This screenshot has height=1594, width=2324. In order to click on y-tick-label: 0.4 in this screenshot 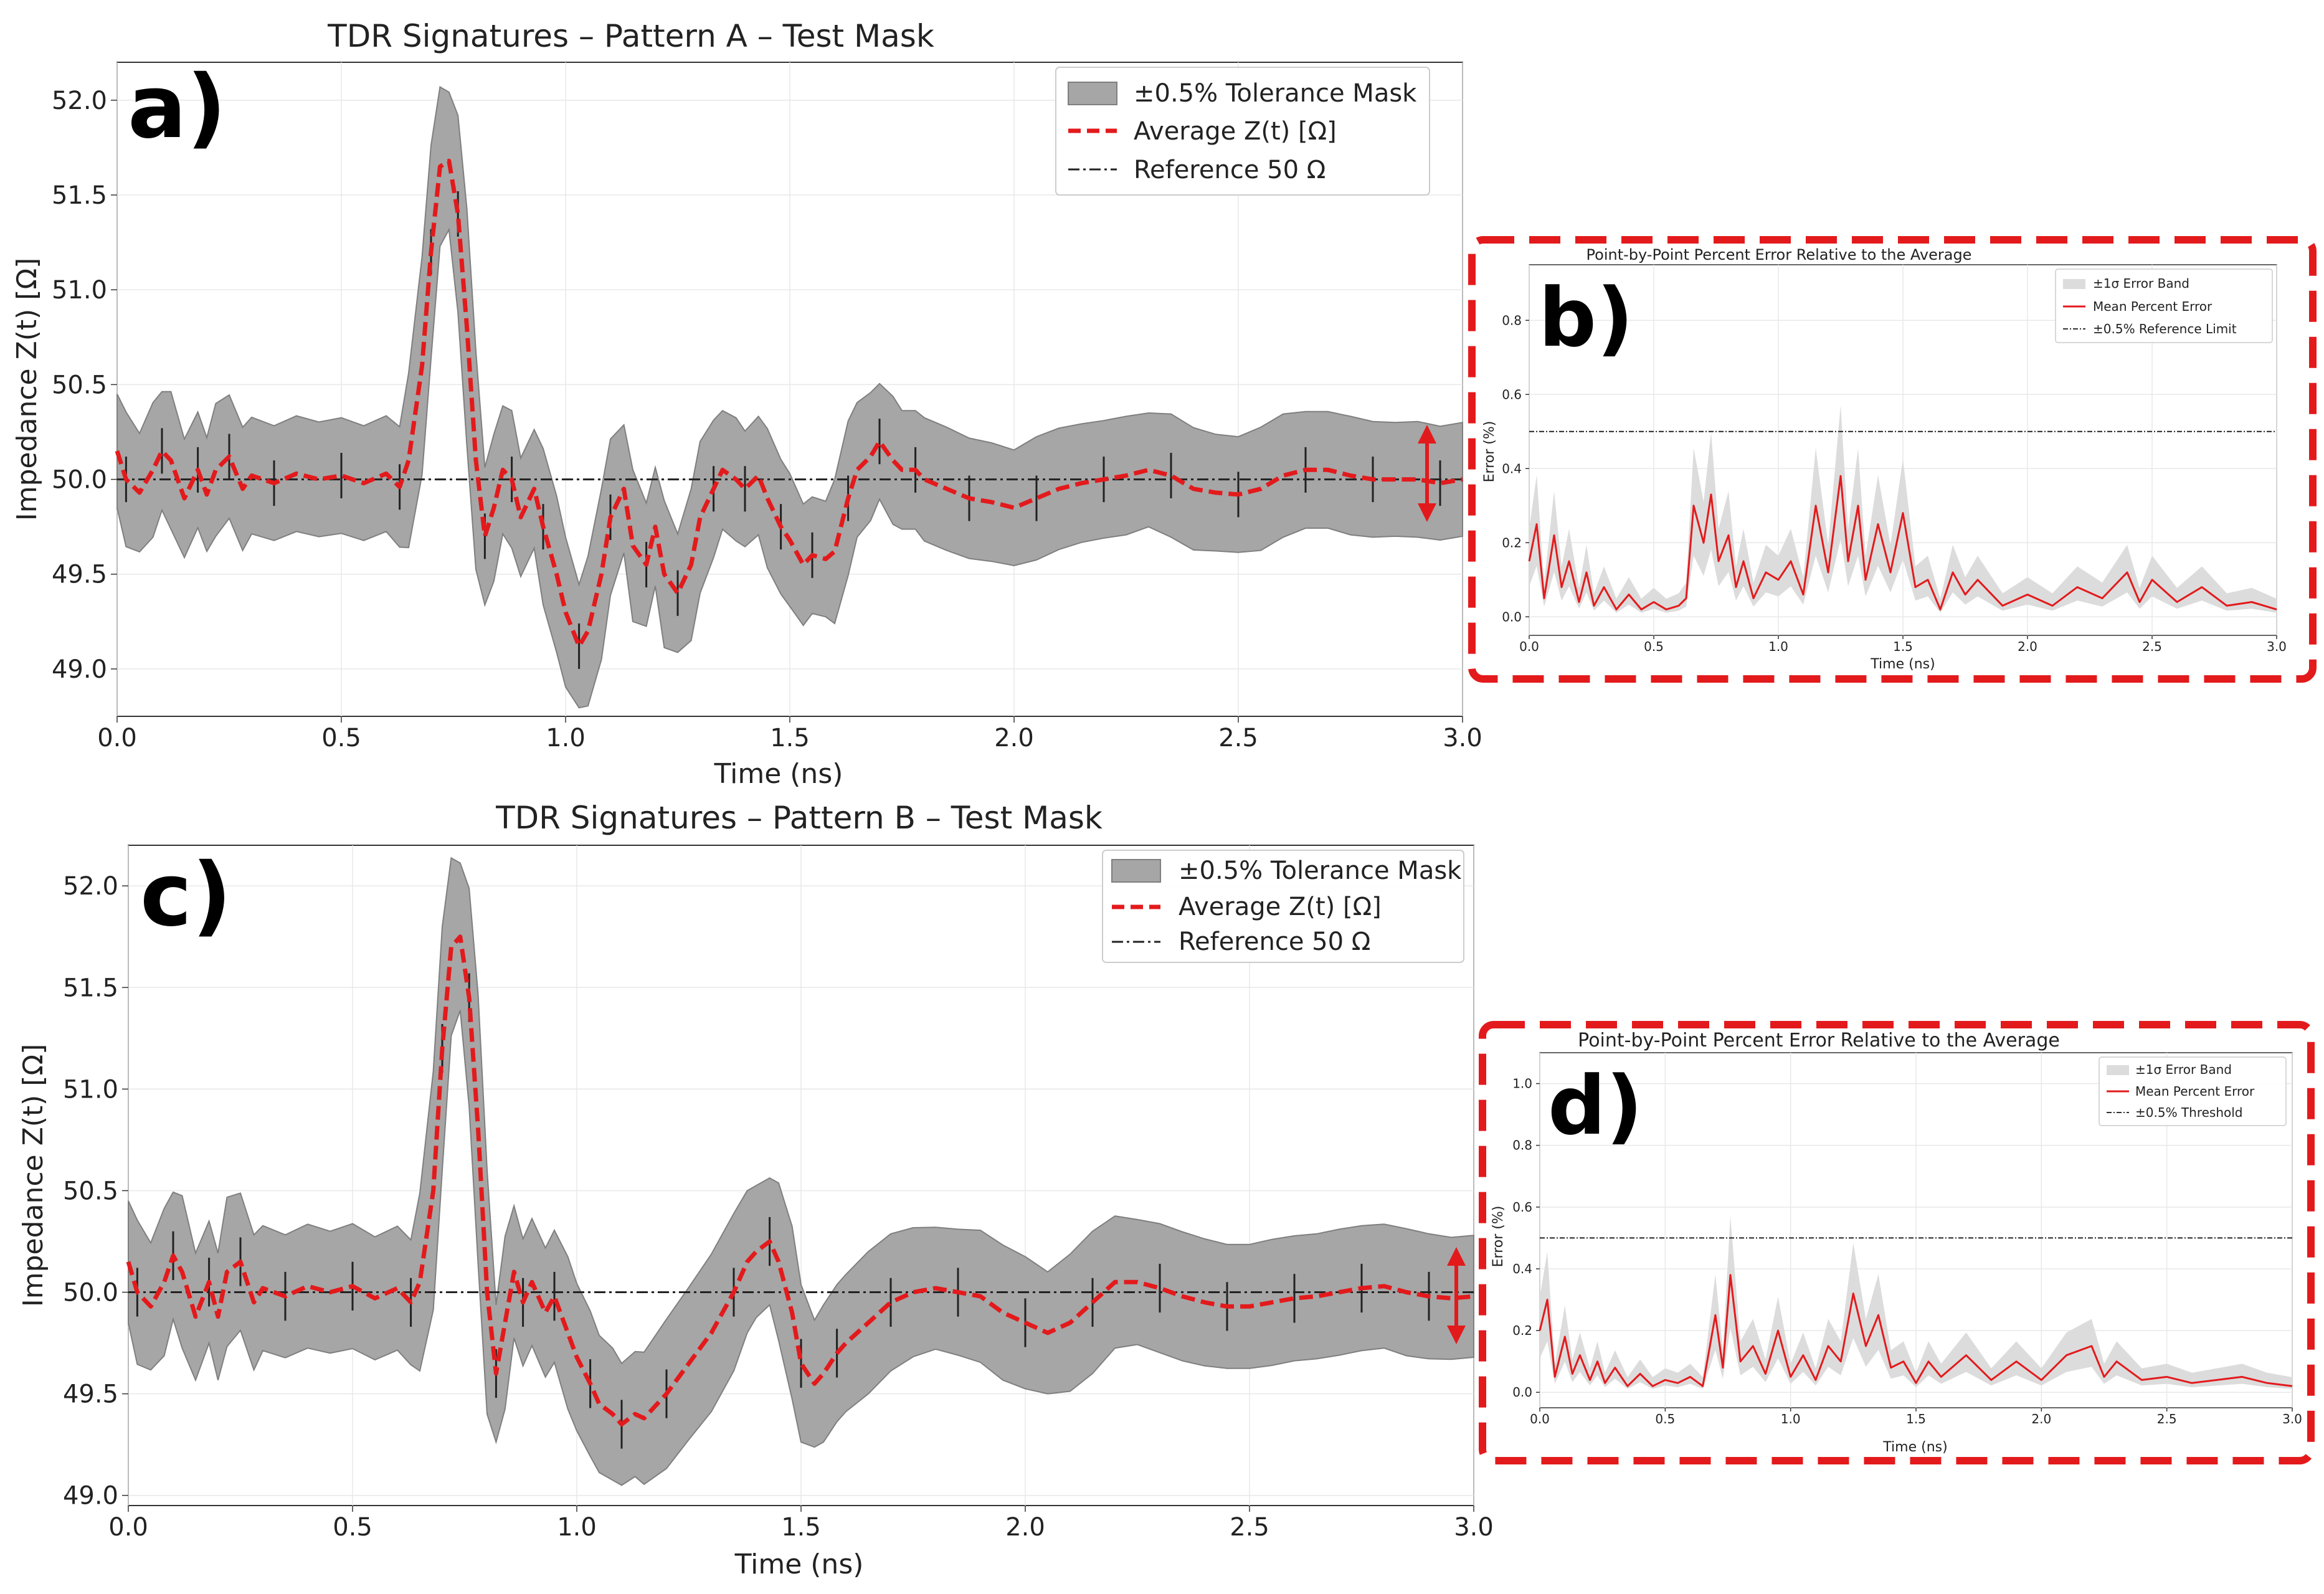, I will do `click(1522, 1268)`.